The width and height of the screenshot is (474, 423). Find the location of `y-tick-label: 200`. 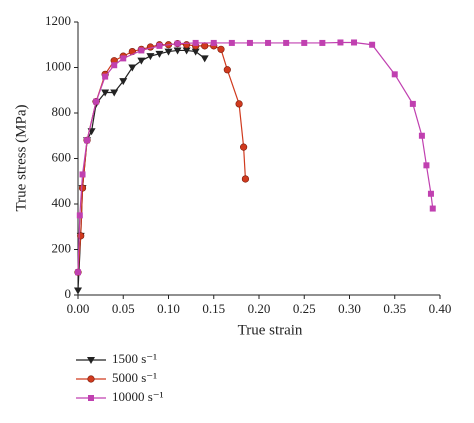

y-tick-label: 200 is located at coordinates (62, 247).